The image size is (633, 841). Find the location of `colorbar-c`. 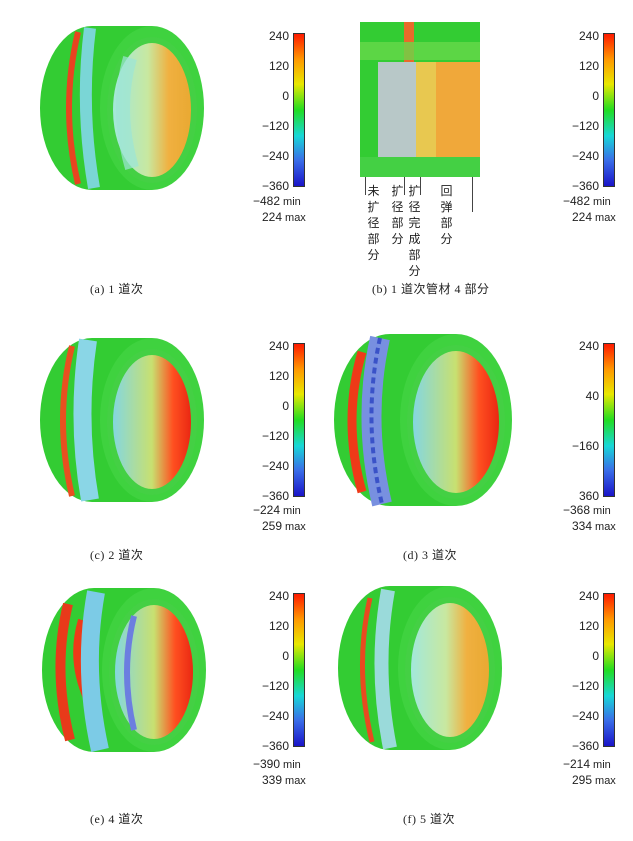

colorbar-c is located at coordinates (299, 420).